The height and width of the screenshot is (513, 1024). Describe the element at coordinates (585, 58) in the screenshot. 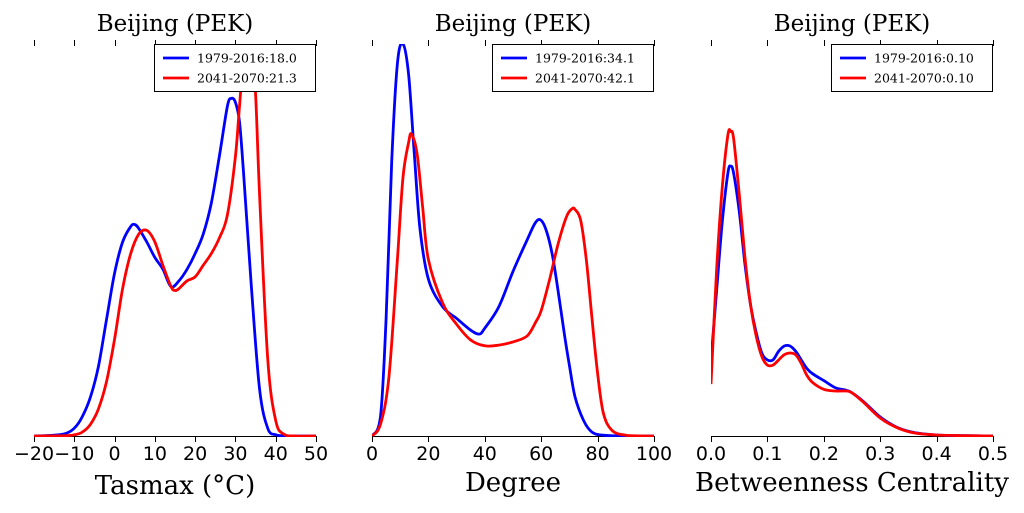

I see `legend-label: 1979-2016:34.1` at that location.